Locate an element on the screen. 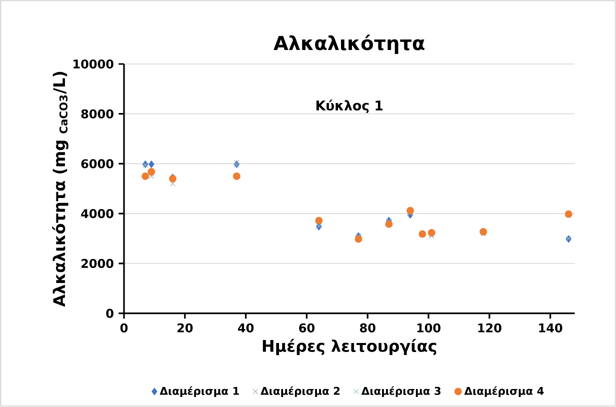 Image resolution: width=616 pixels, height=407 pixels. x-tick-label: 100 is located at coordinates (428, 328).